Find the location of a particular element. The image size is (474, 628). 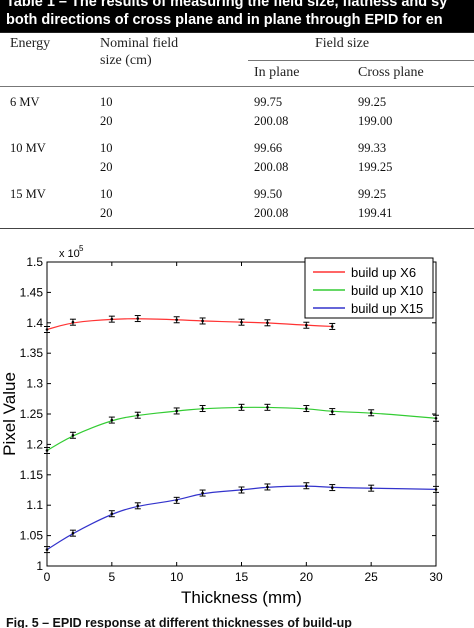

table-cell: 99.33 is located at coordinates (372, 148).